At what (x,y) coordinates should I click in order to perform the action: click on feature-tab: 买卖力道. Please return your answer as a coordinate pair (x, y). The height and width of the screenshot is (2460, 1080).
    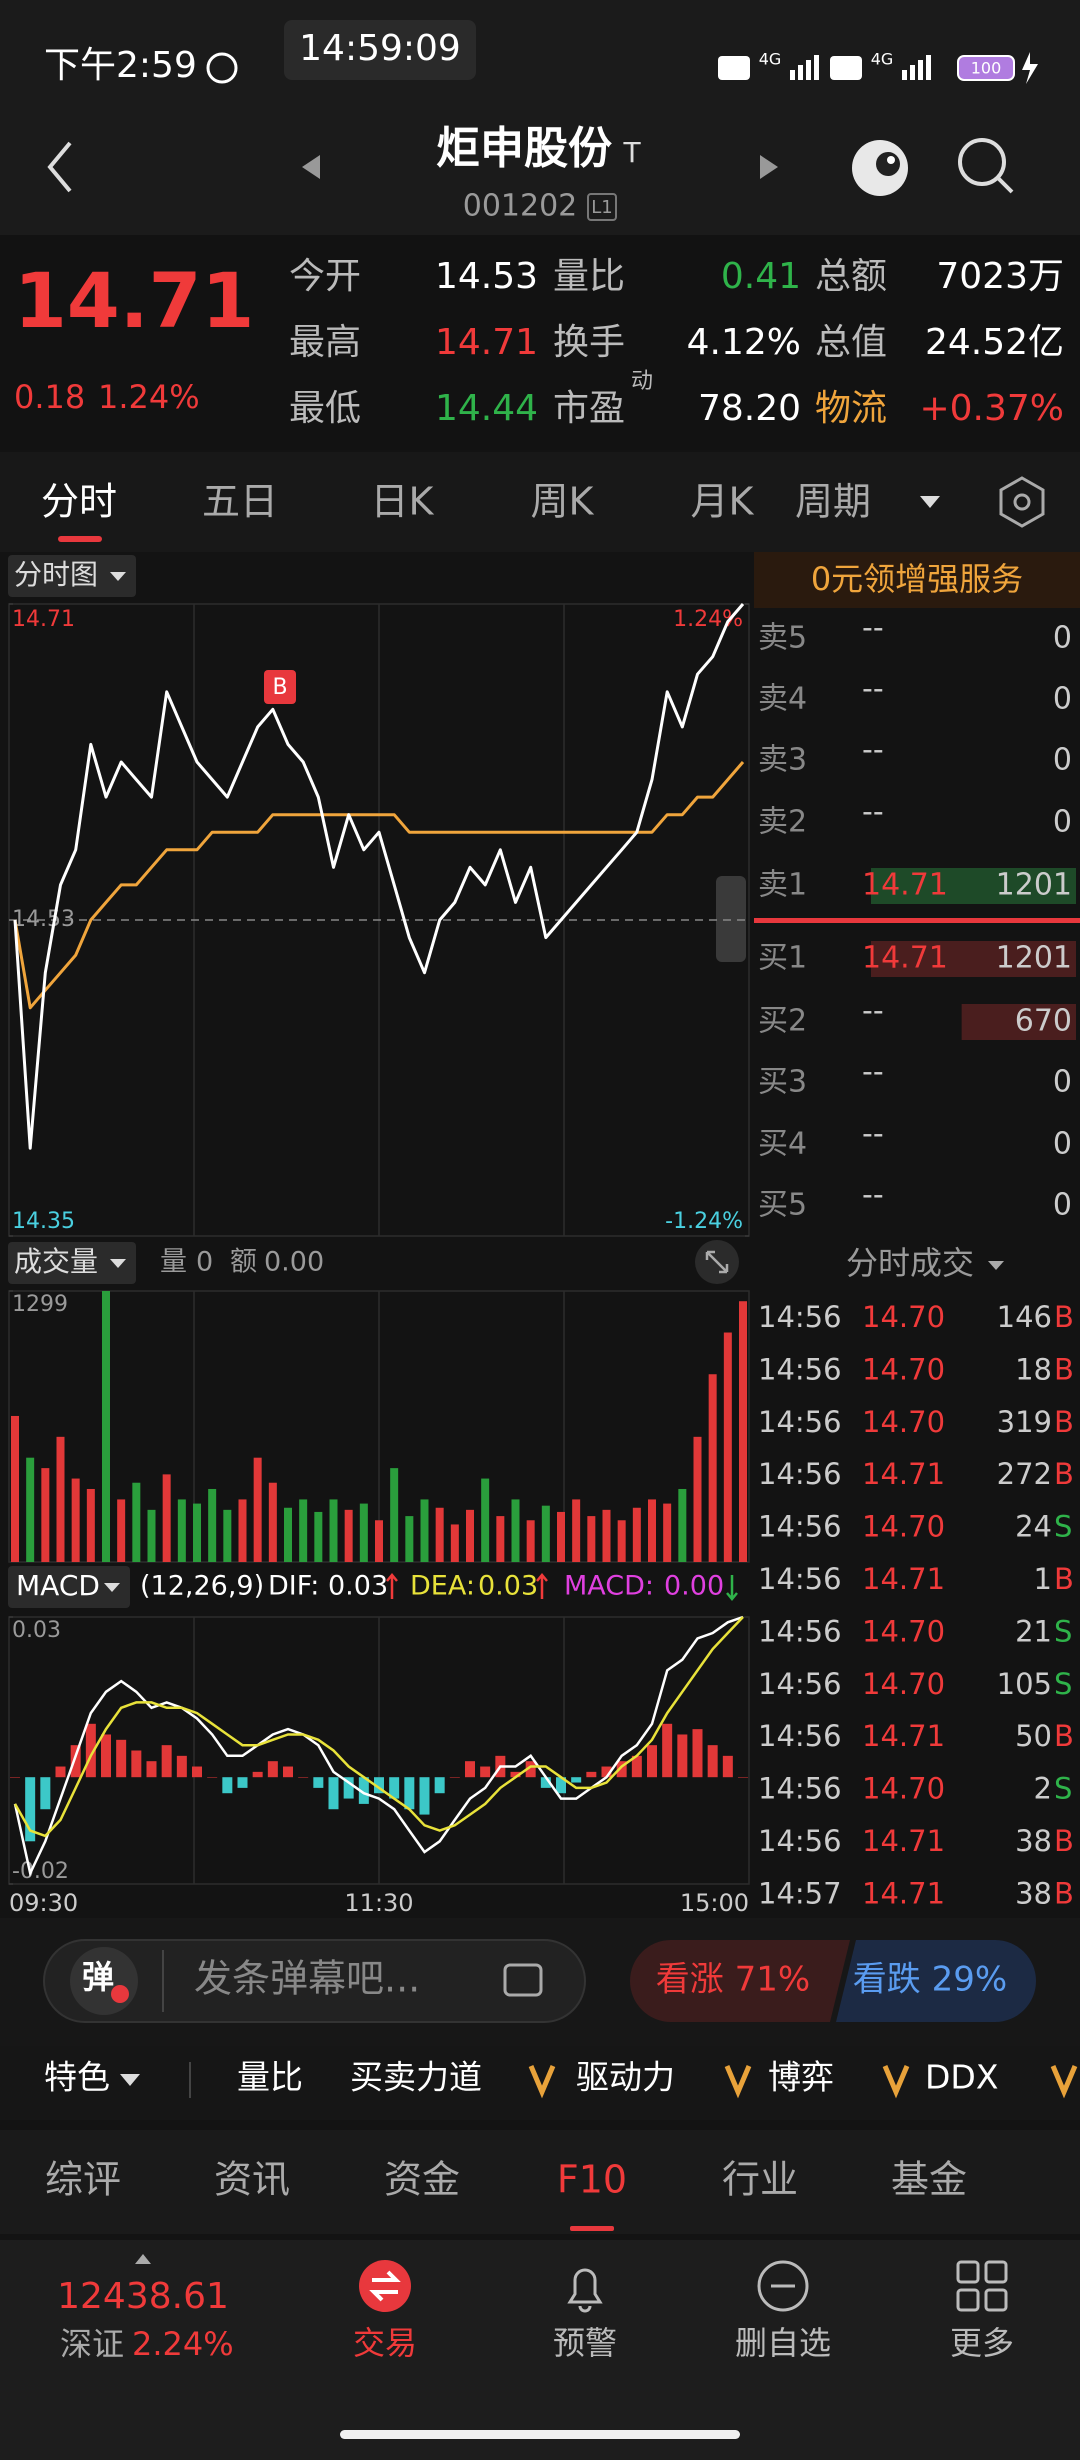
    Looking at the image, I should click on (416, 2077).